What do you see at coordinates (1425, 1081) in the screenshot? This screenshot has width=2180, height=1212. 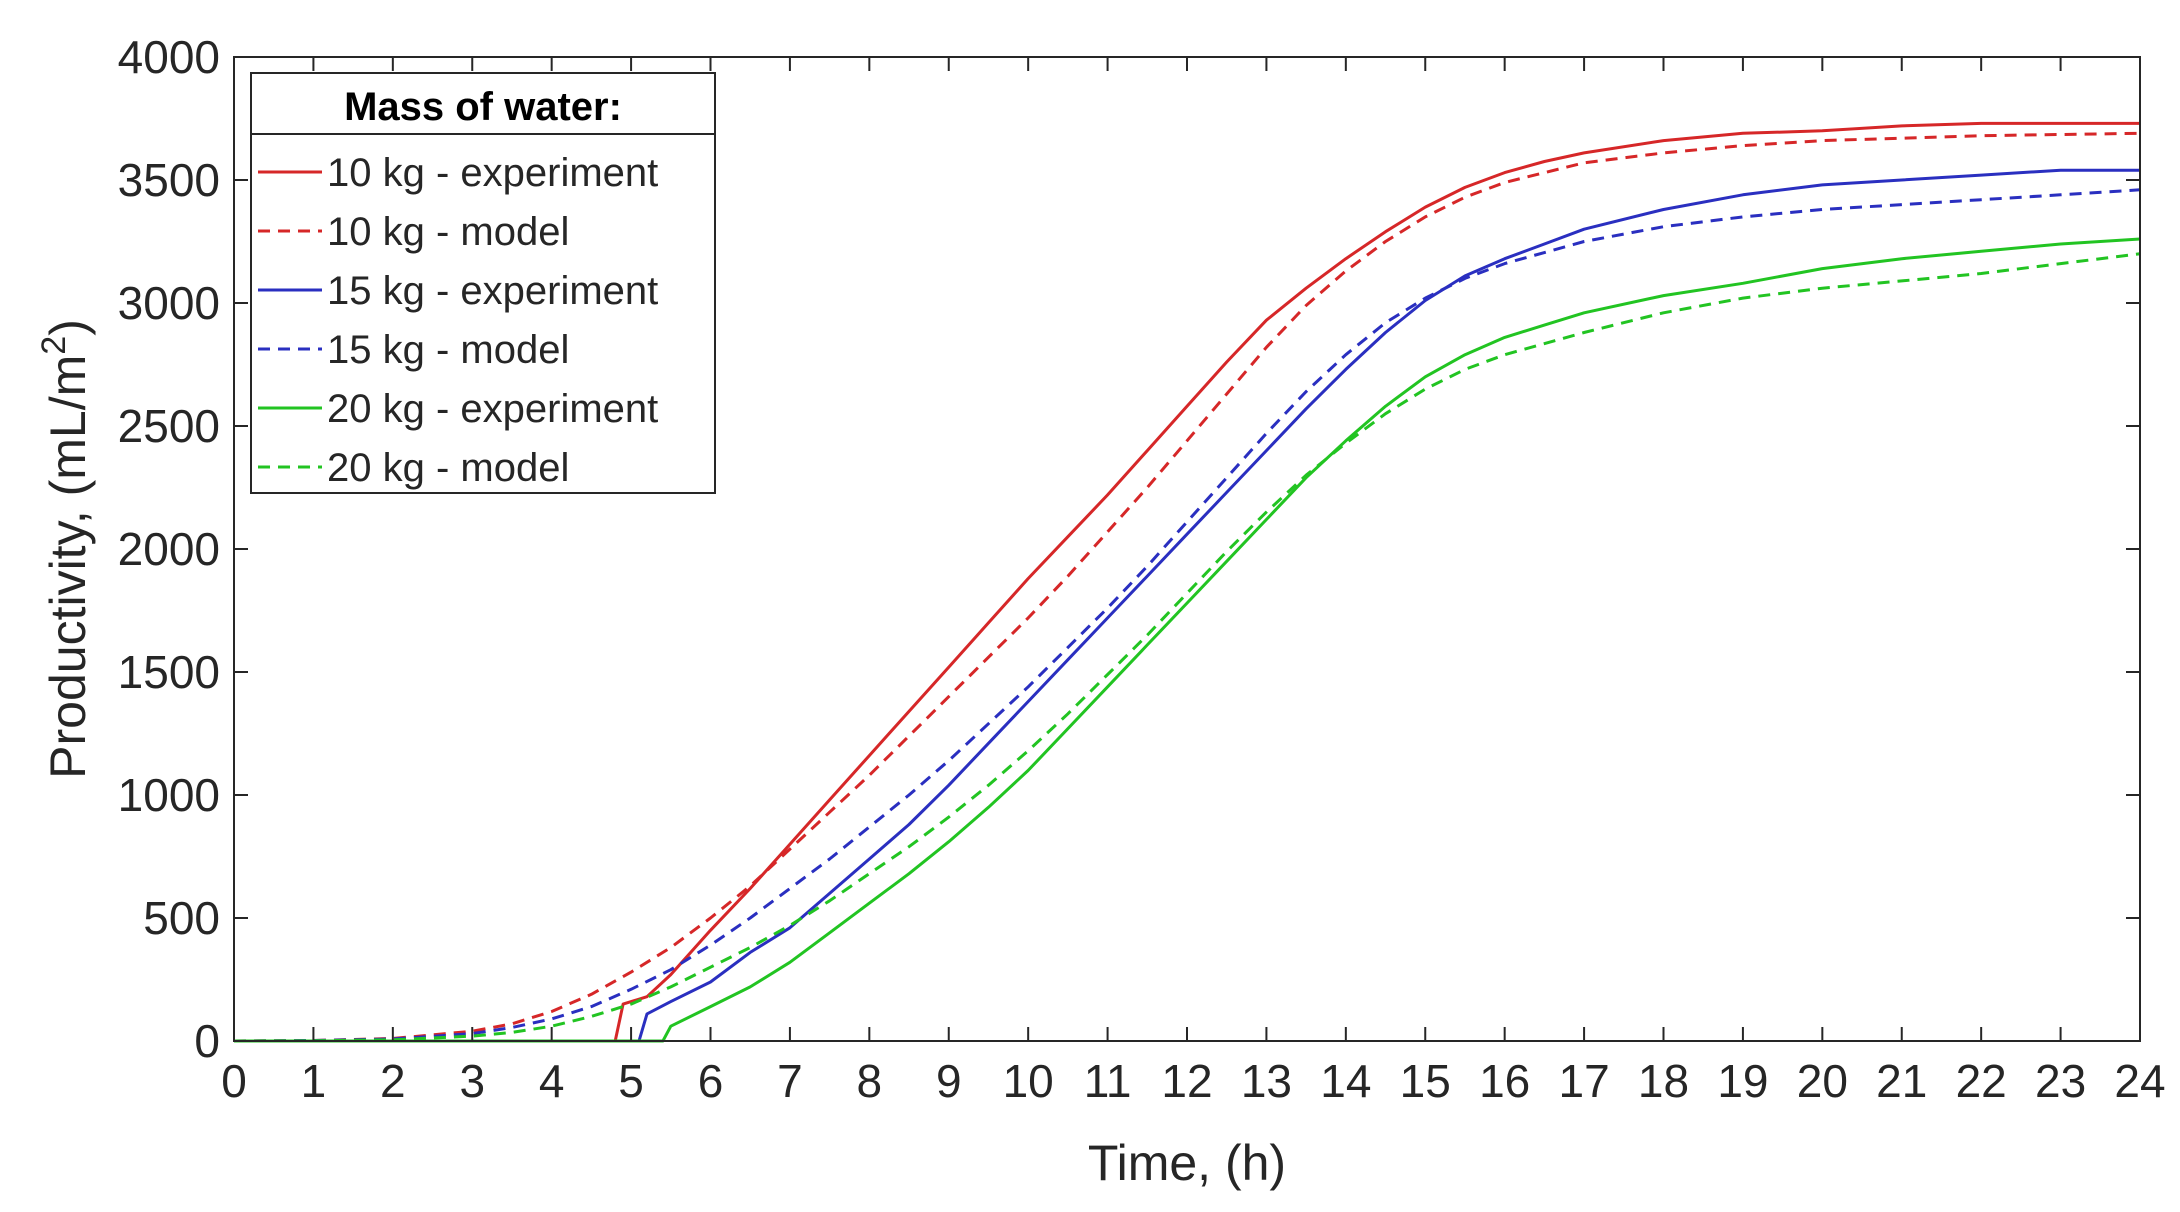 I see `x-tick-label: 15` at bounding box center [1425, 1081].